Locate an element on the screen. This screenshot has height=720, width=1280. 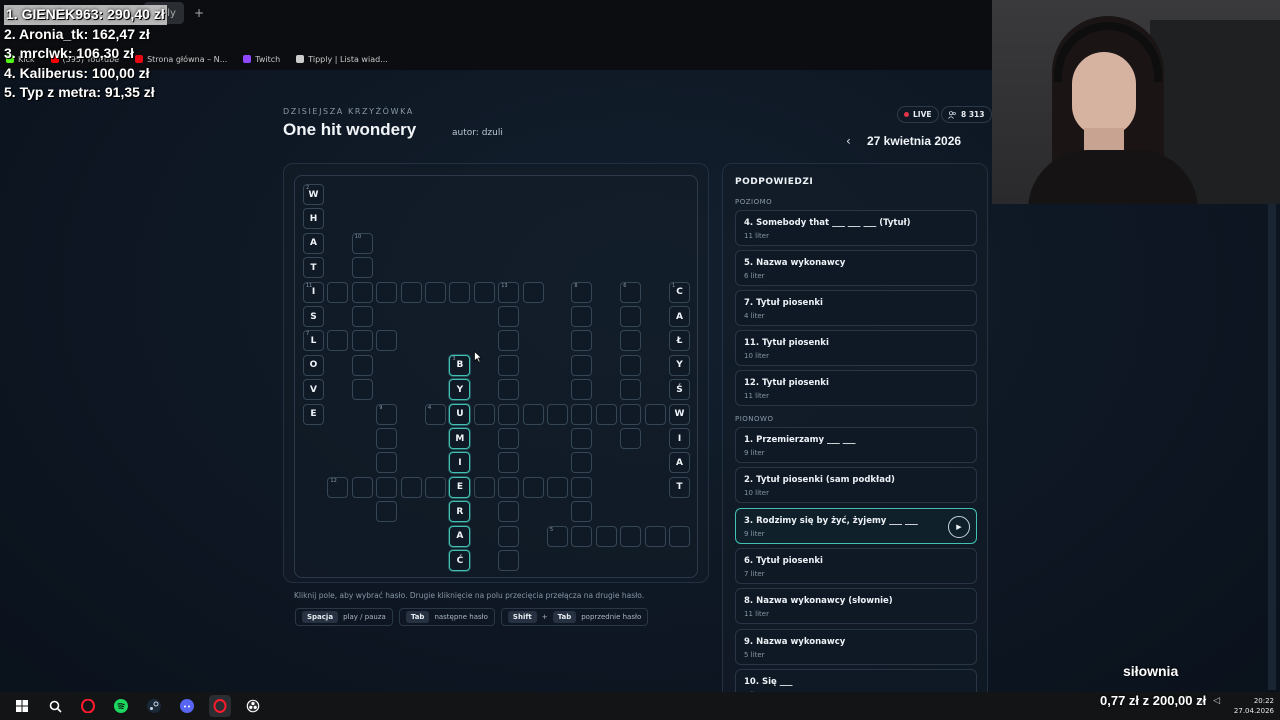
opera-gx-icon is located at coordinates (220, 706).